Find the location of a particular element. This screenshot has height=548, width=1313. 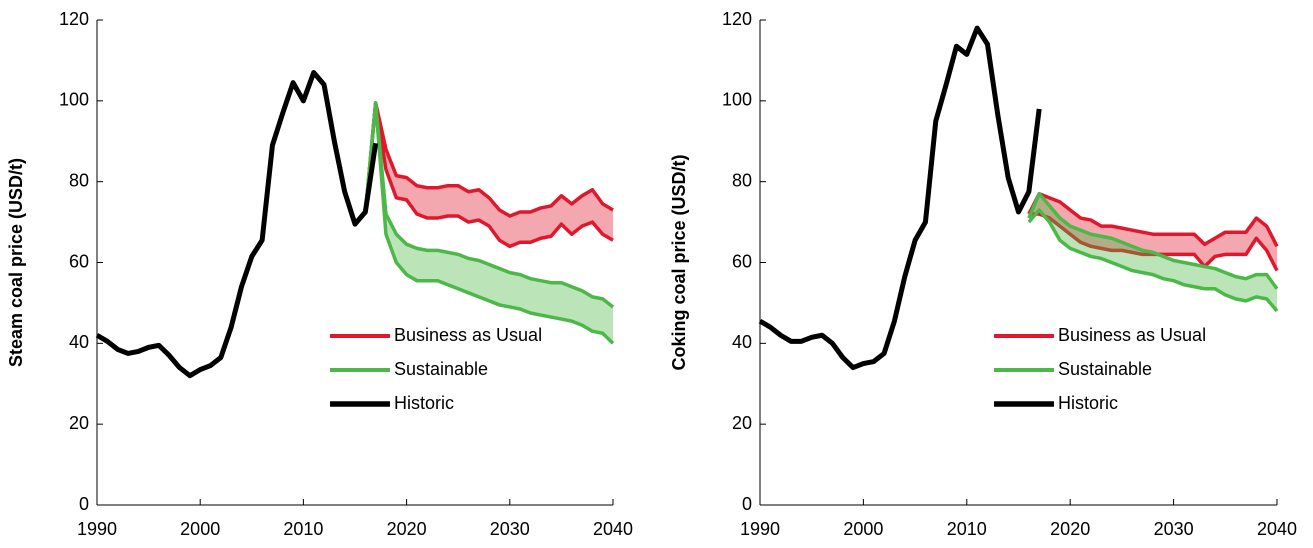

y-axis-label: Steam coal price (USD/t) is located at coordinates (16, 262).